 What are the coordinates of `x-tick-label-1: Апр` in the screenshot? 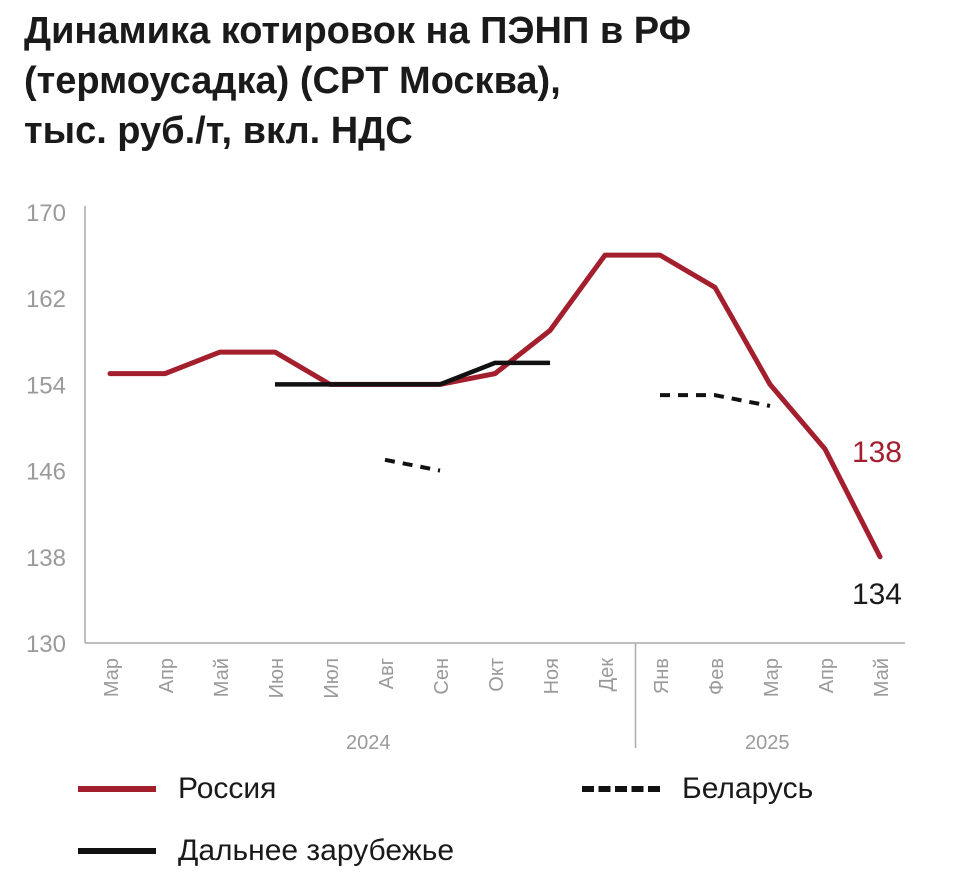 It's located at (167, 675).